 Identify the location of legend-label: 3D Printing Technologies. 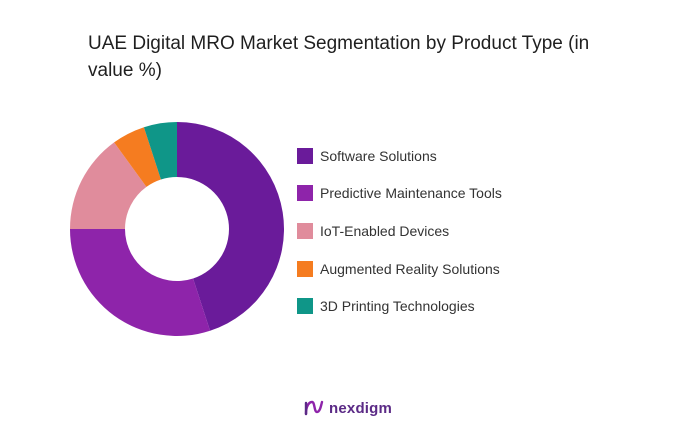
(397, 306).